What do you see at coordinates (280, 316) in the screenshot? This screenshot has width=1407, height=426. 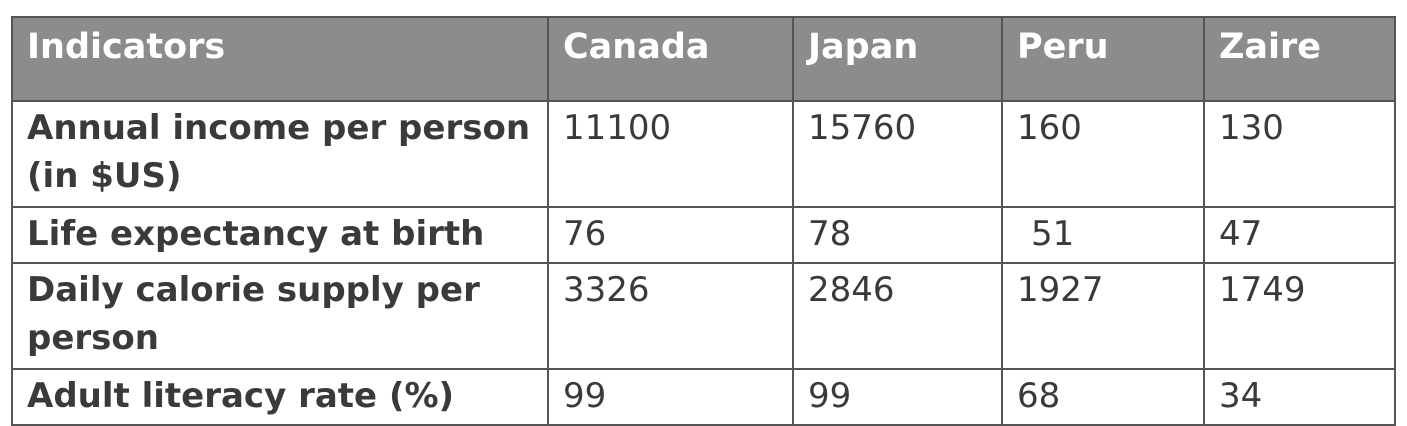 I see `row-label-calorie-supply: Daily calorie supply per person` at bounding box center [280, 316].